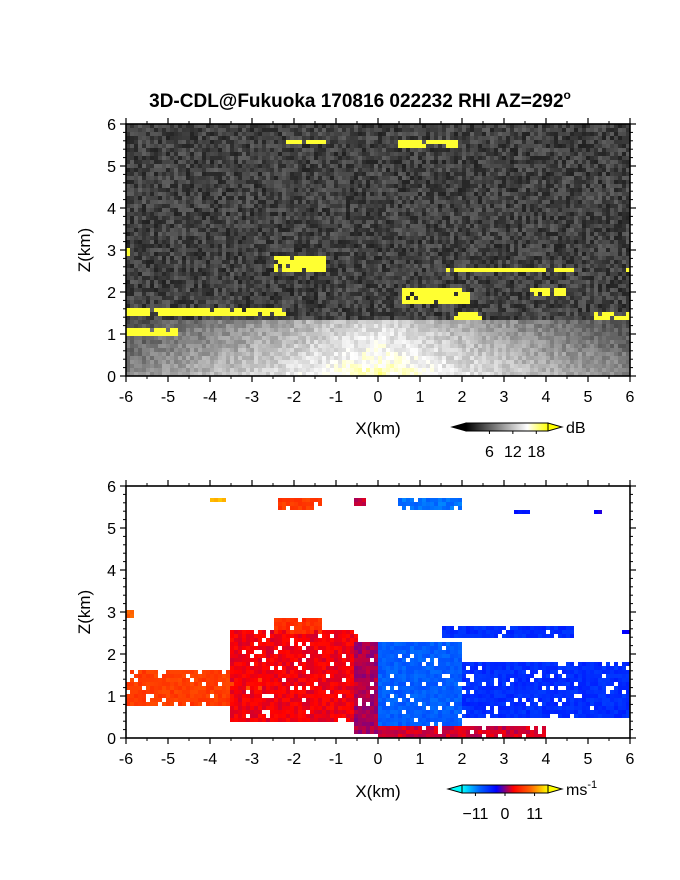  Describe the element at coordinates (210, 759) in the screenshot. I see `velocity-xtick-label: -4` at that location.